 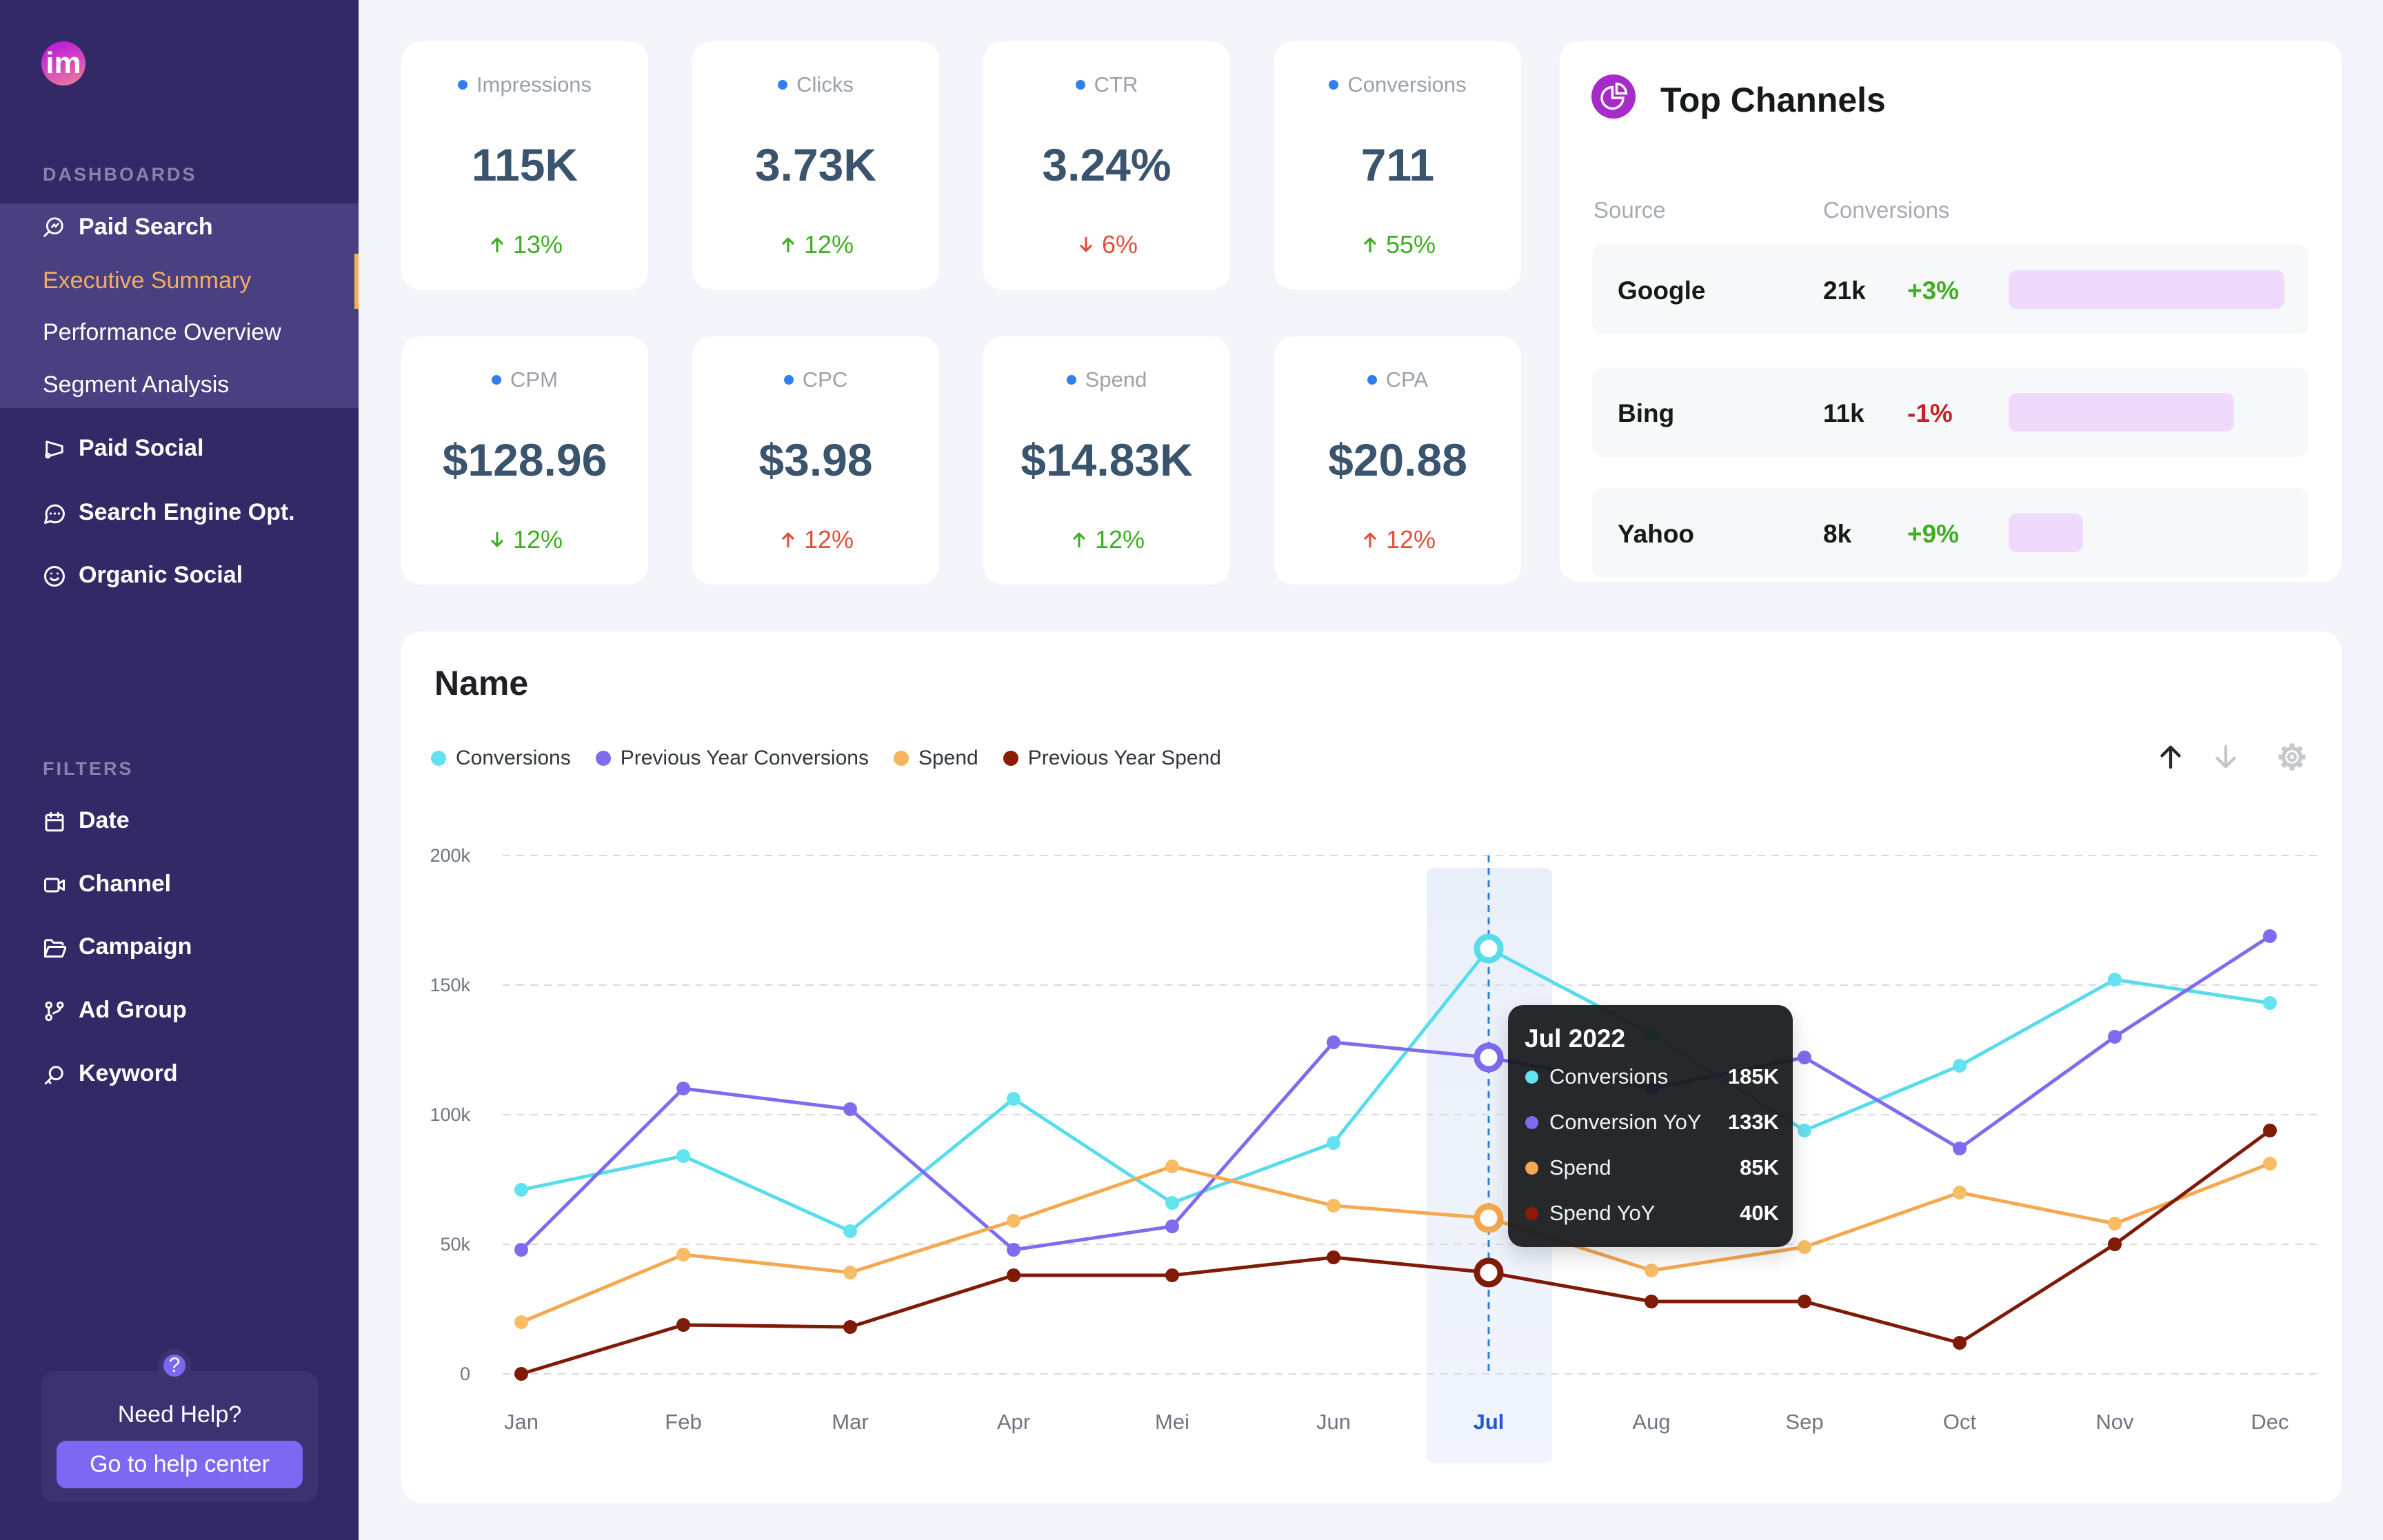 What do you see at coordinates (1804, 1422) in the screenshot?
I see `svg-text: Sep` at bounding box center [1804, 1422].